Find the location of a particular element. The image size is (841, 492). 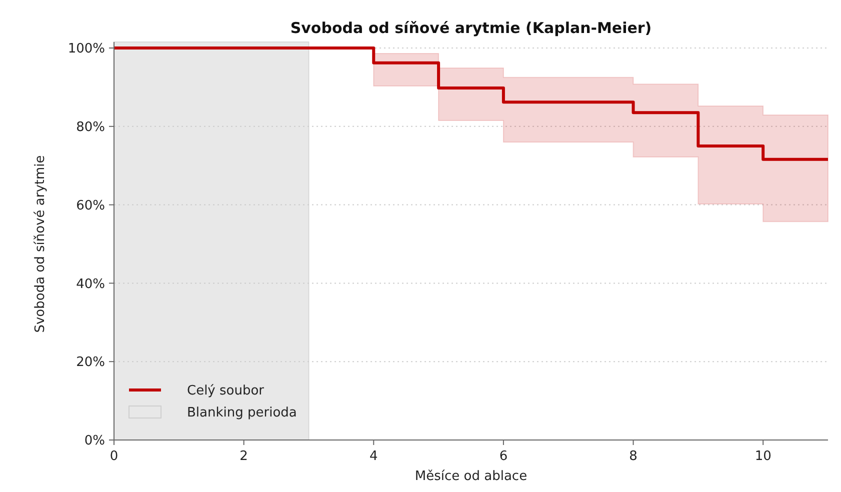

x-tick-label: 10 is located at coordinates (763, 456).